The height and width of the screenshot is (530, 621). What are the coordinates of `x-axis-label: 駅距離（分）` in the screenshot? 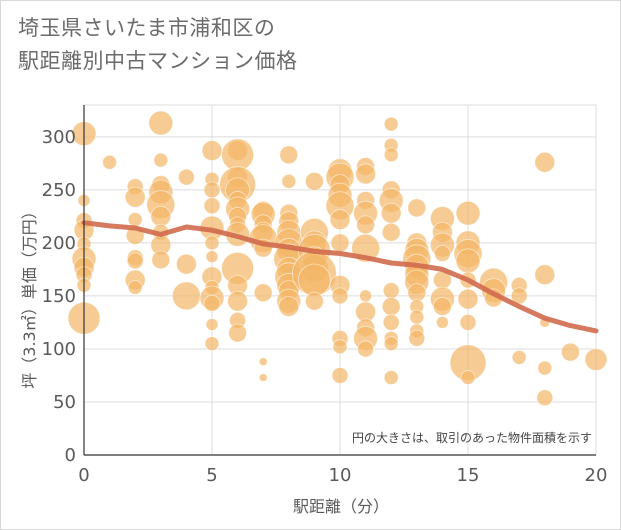 It's located at (341, 506).